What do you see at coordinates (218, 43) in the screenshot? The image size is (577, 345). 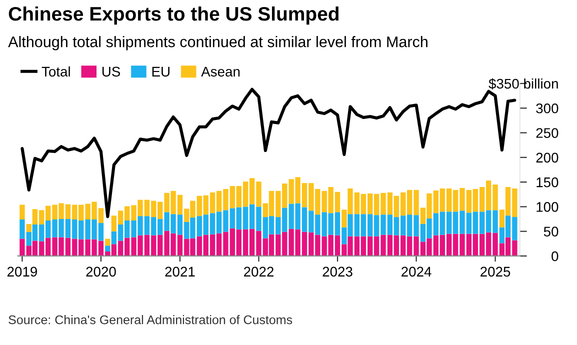 I see `chart-subtitle: Although total shipments continued at similar level from March` at bounding box center [218, 43].